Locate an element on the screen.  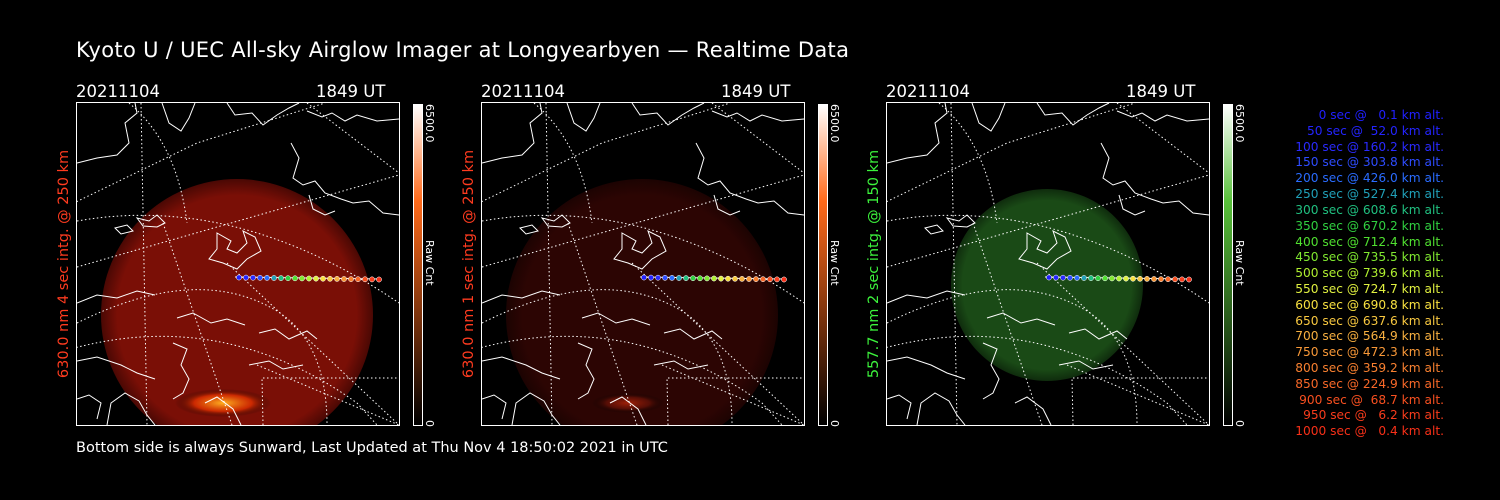
legend-row: 400 sec @ 712.4 km alt. is located at coordinates (1369, 241).